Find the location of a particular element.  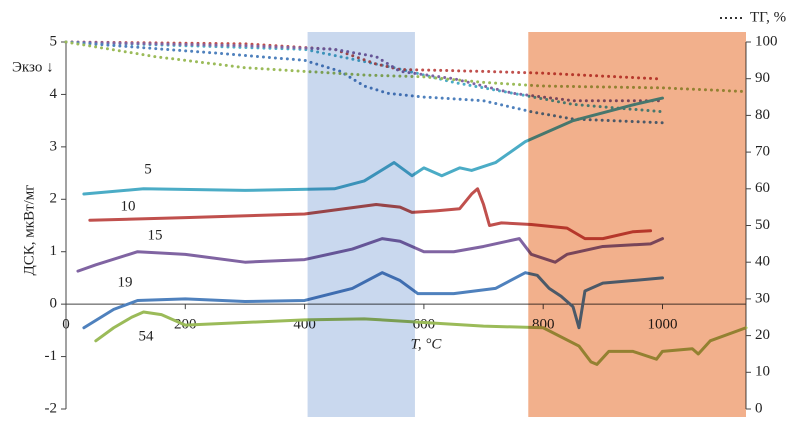

x-tick-label: 0 is located at coordinates (66, 325).